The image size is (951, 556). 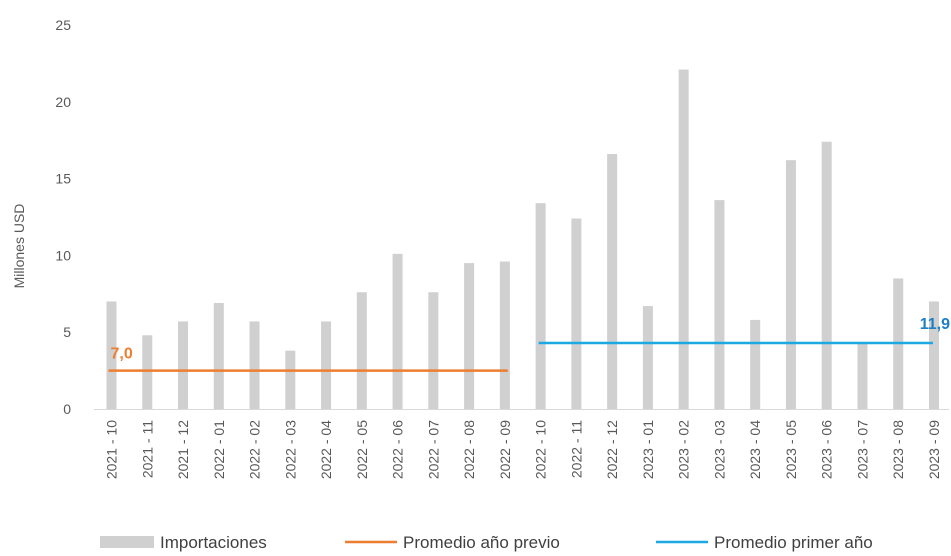 I want to click on x-tick-label: 2023 - 08, so click(x=898, y=449).